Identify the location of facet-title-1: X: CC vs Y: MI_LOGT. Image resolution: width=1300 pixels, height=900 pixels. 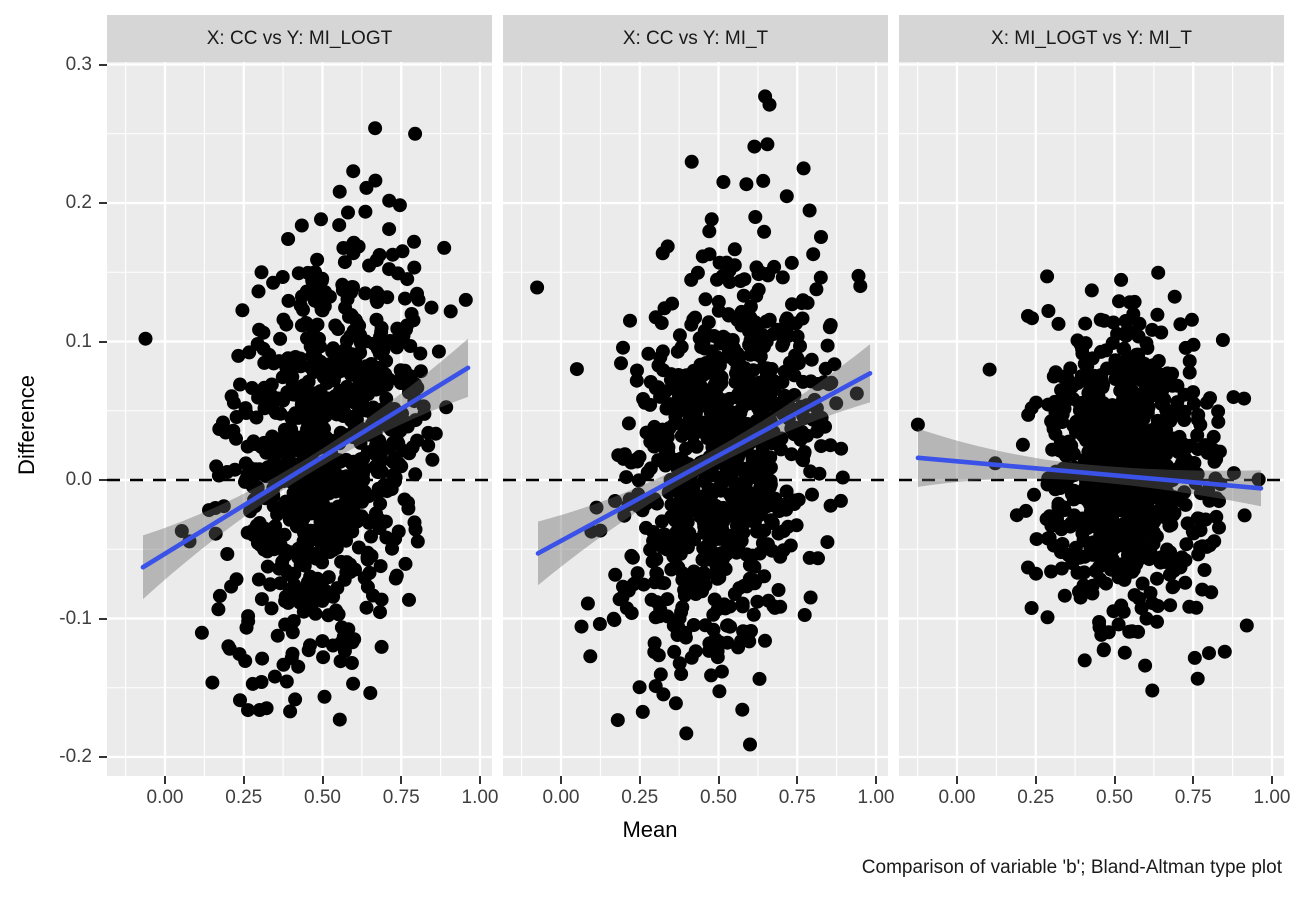
(299, 38).